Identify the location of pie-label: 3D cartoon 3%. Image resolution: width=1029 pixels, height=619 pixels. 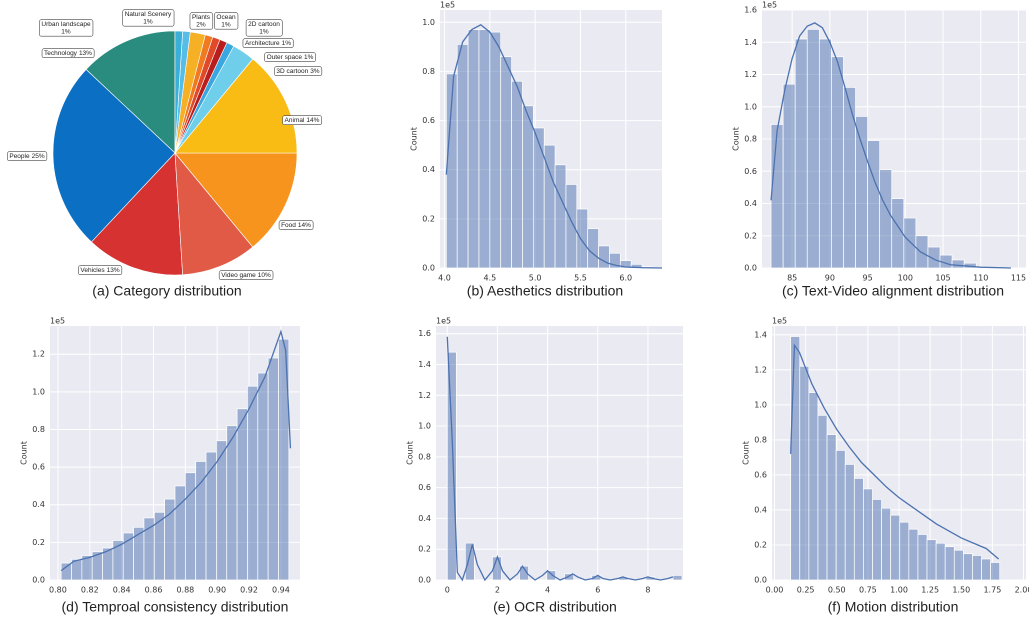
(298, 71).